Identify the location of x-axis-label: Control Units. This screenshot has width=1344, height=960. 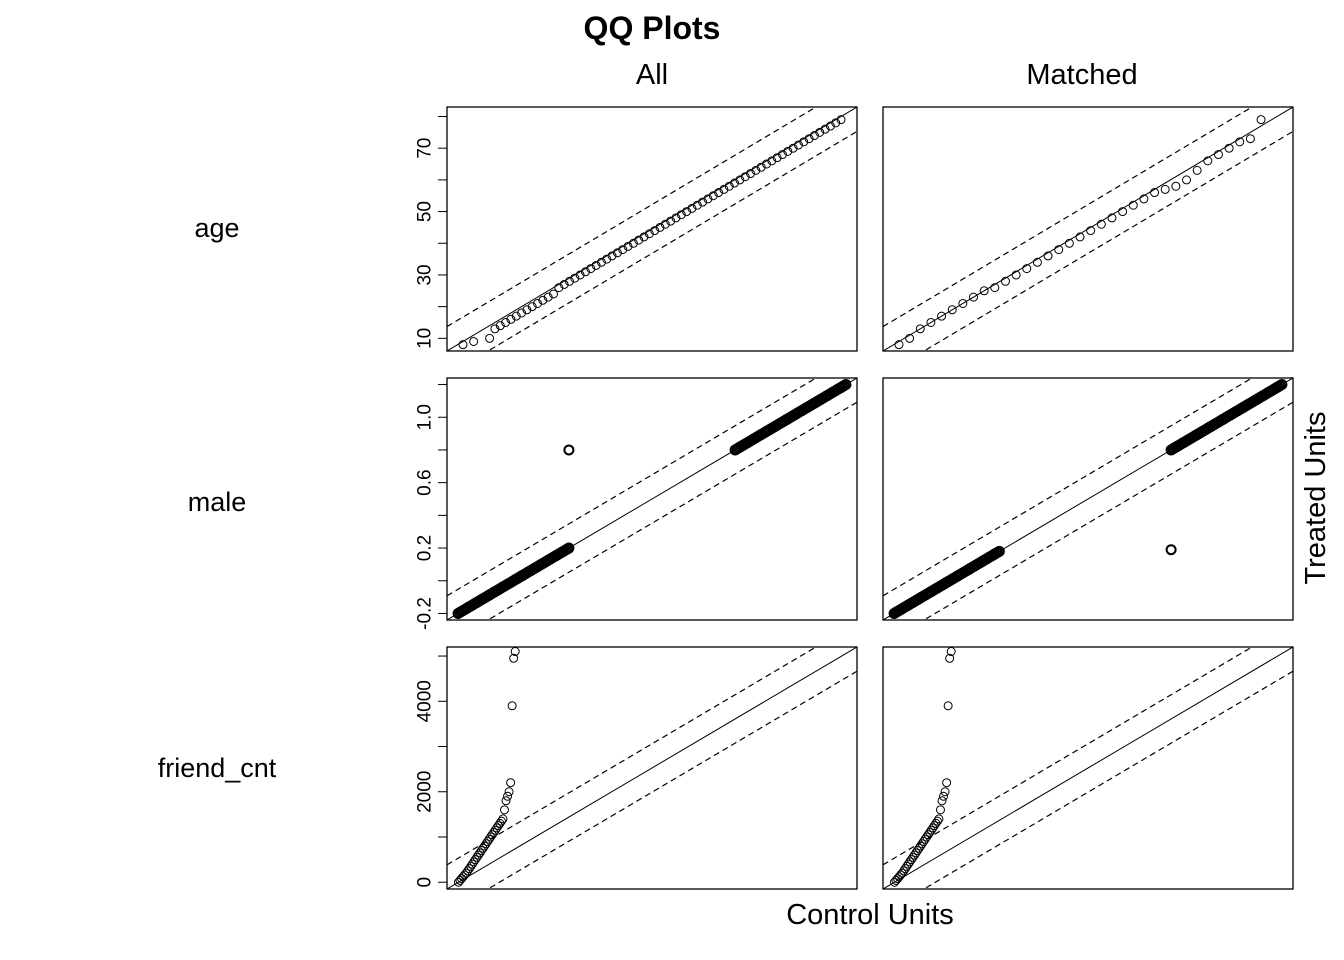
(870, 915).